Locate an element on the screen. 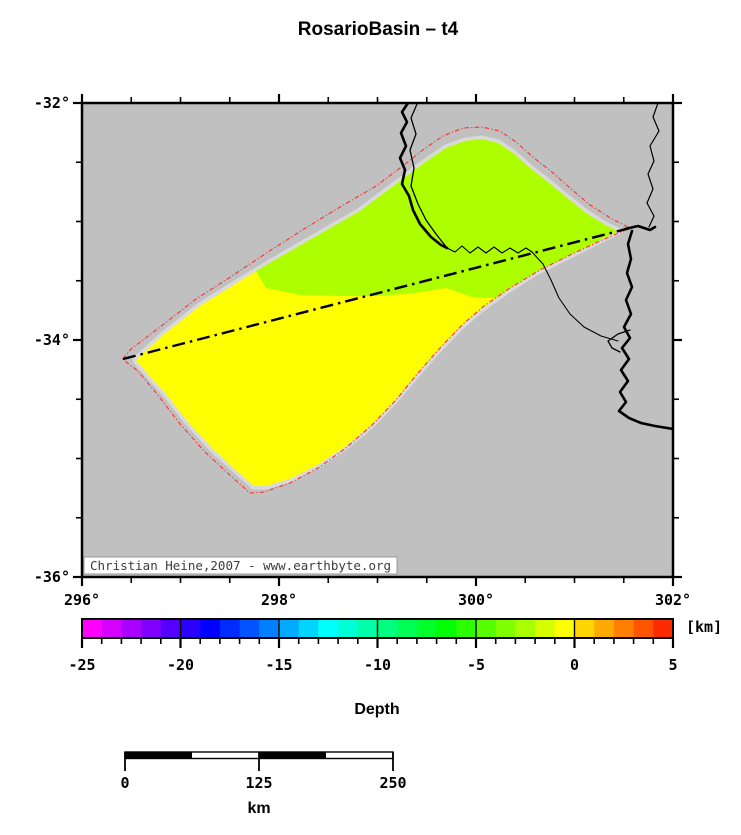  y-axis-tick-label: -36° is located at coordinates (52, 577).